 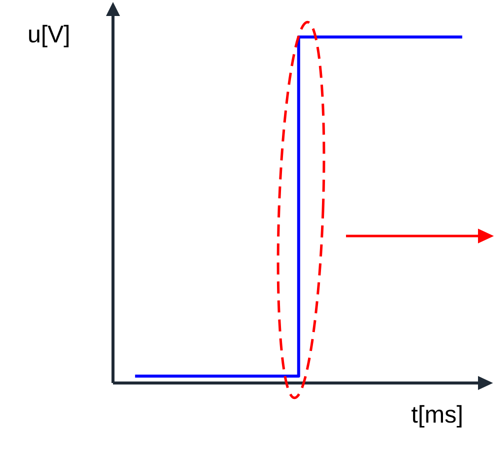 I want to click on y-axis-title: u[V], so click(x=49, y=36).